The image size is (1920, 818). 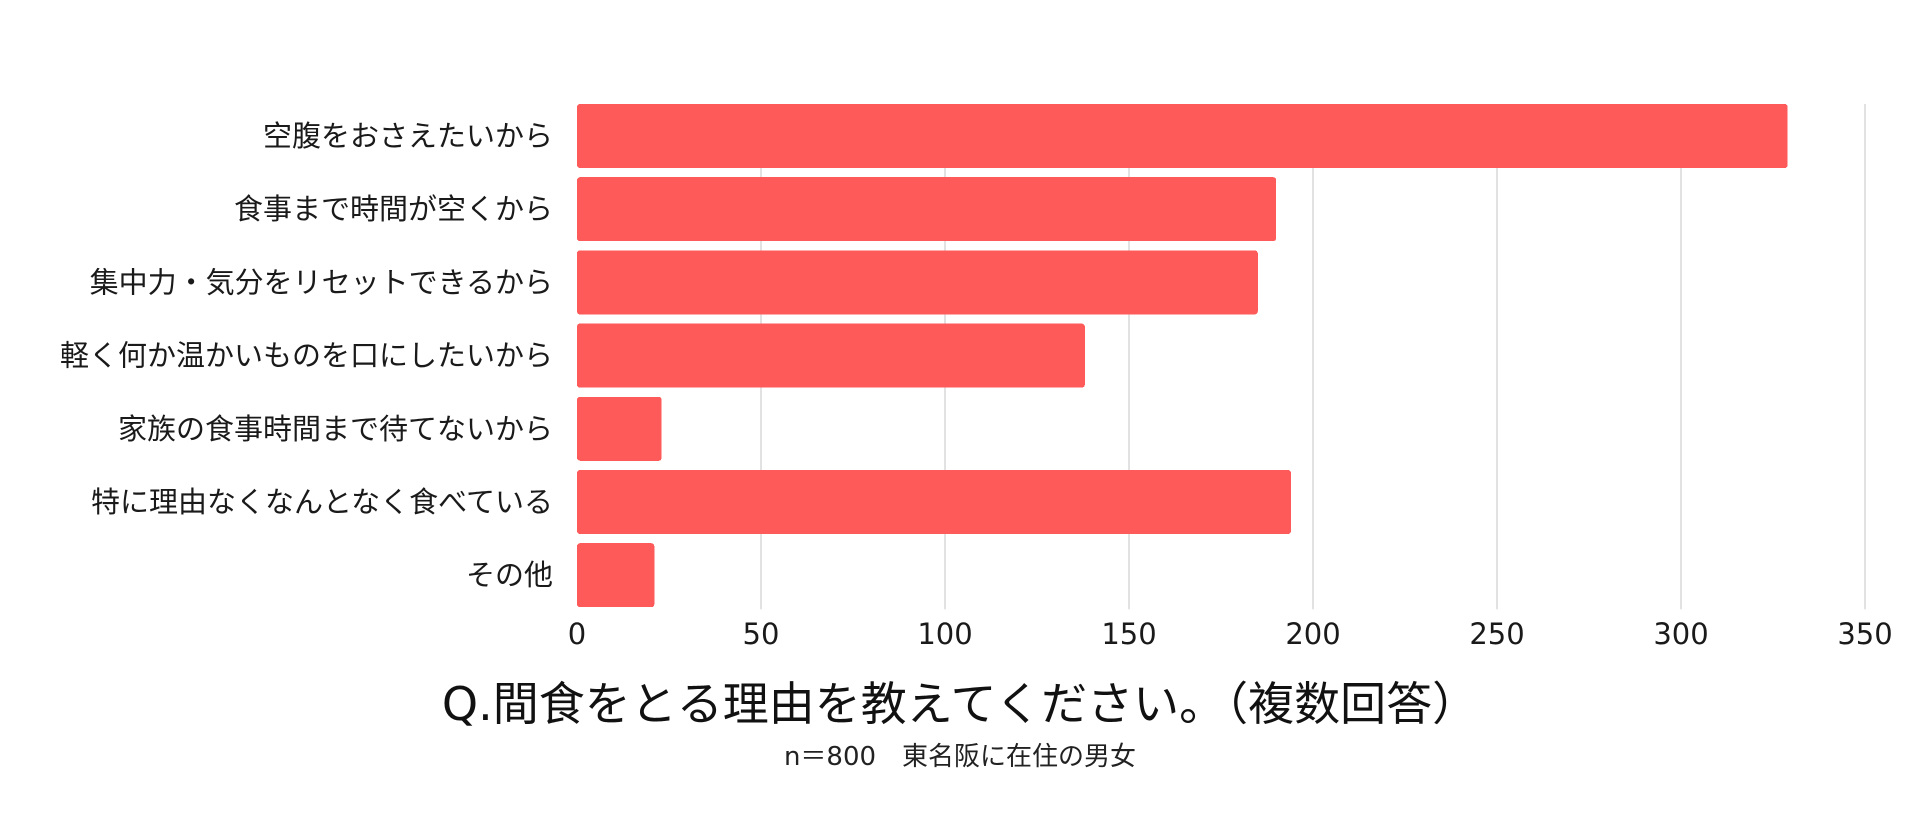 I want to click on x-tick-label: 100, so click(x=944, y=634).